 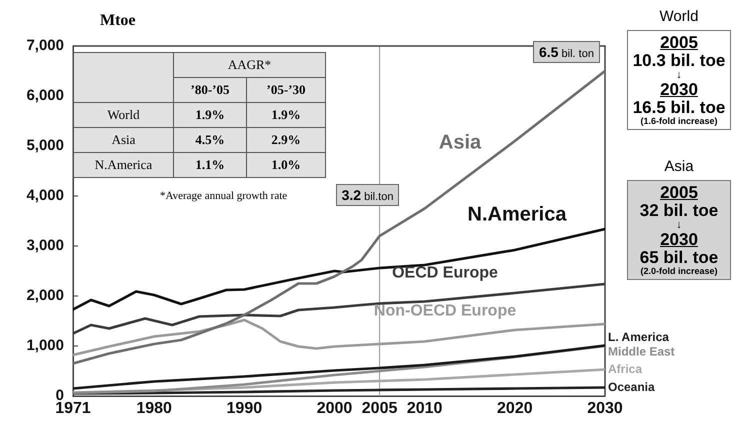 What do you see at coordinates (679, 166) in the screenshot?
I see `text: Asia` at bounding box center [679, 166].